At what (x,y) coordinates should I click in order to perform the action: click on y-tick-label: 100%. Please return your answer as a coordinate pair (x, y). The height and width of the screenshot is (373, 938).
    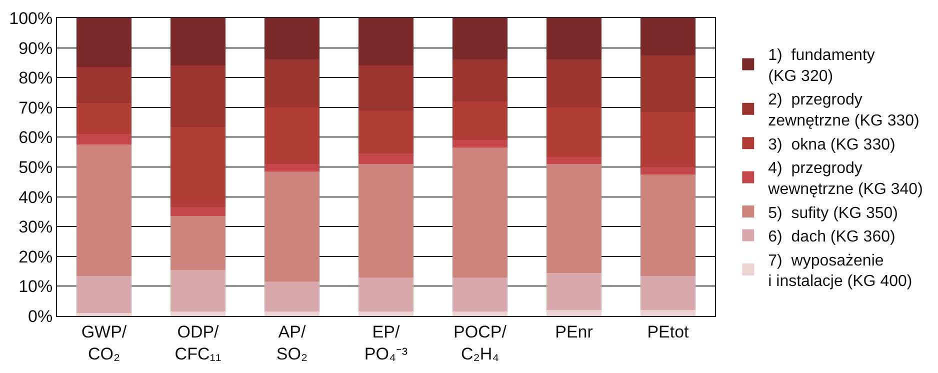
    Looking at the image, I should click on (31, 18).